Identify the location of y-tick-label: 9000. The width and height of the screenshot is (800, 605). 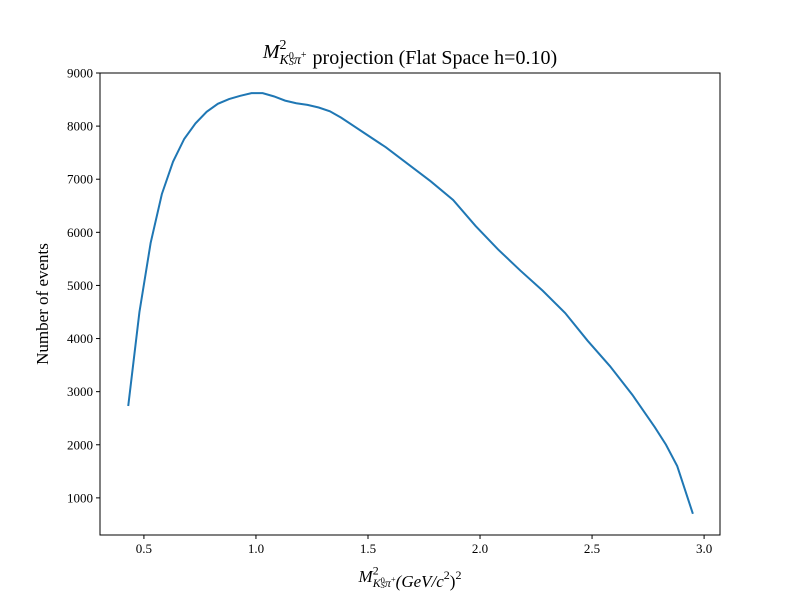
(80, 73).